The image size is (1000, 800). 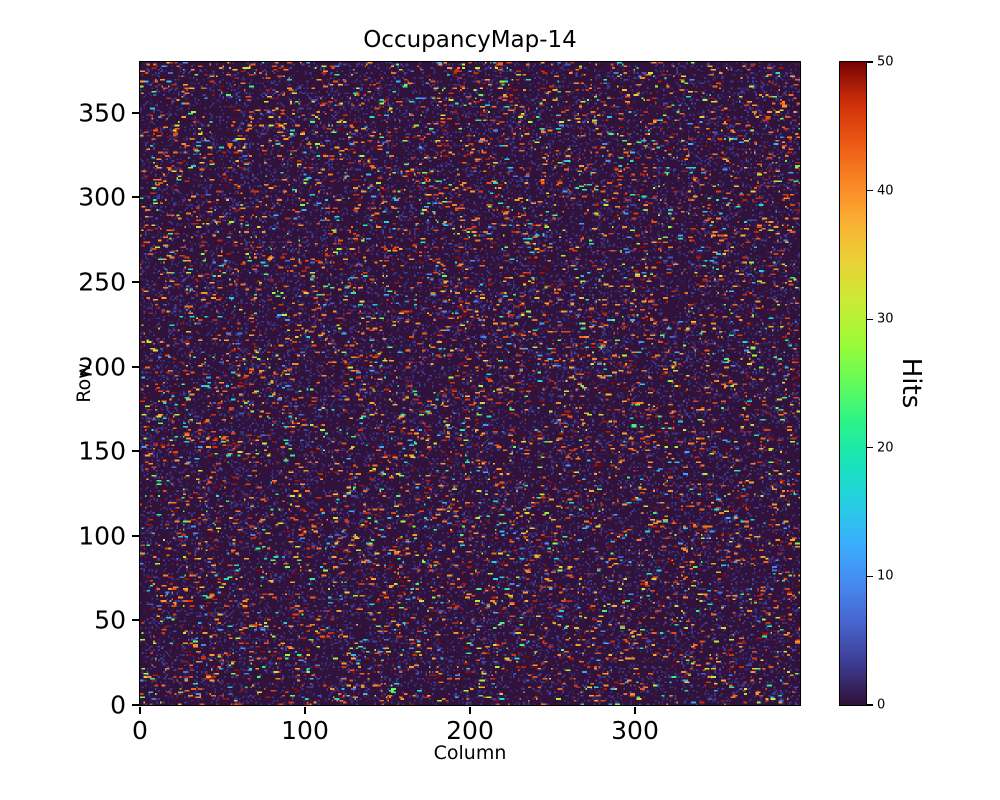 I want to click on x-tick-label: 0, so click(x=140, y=730).